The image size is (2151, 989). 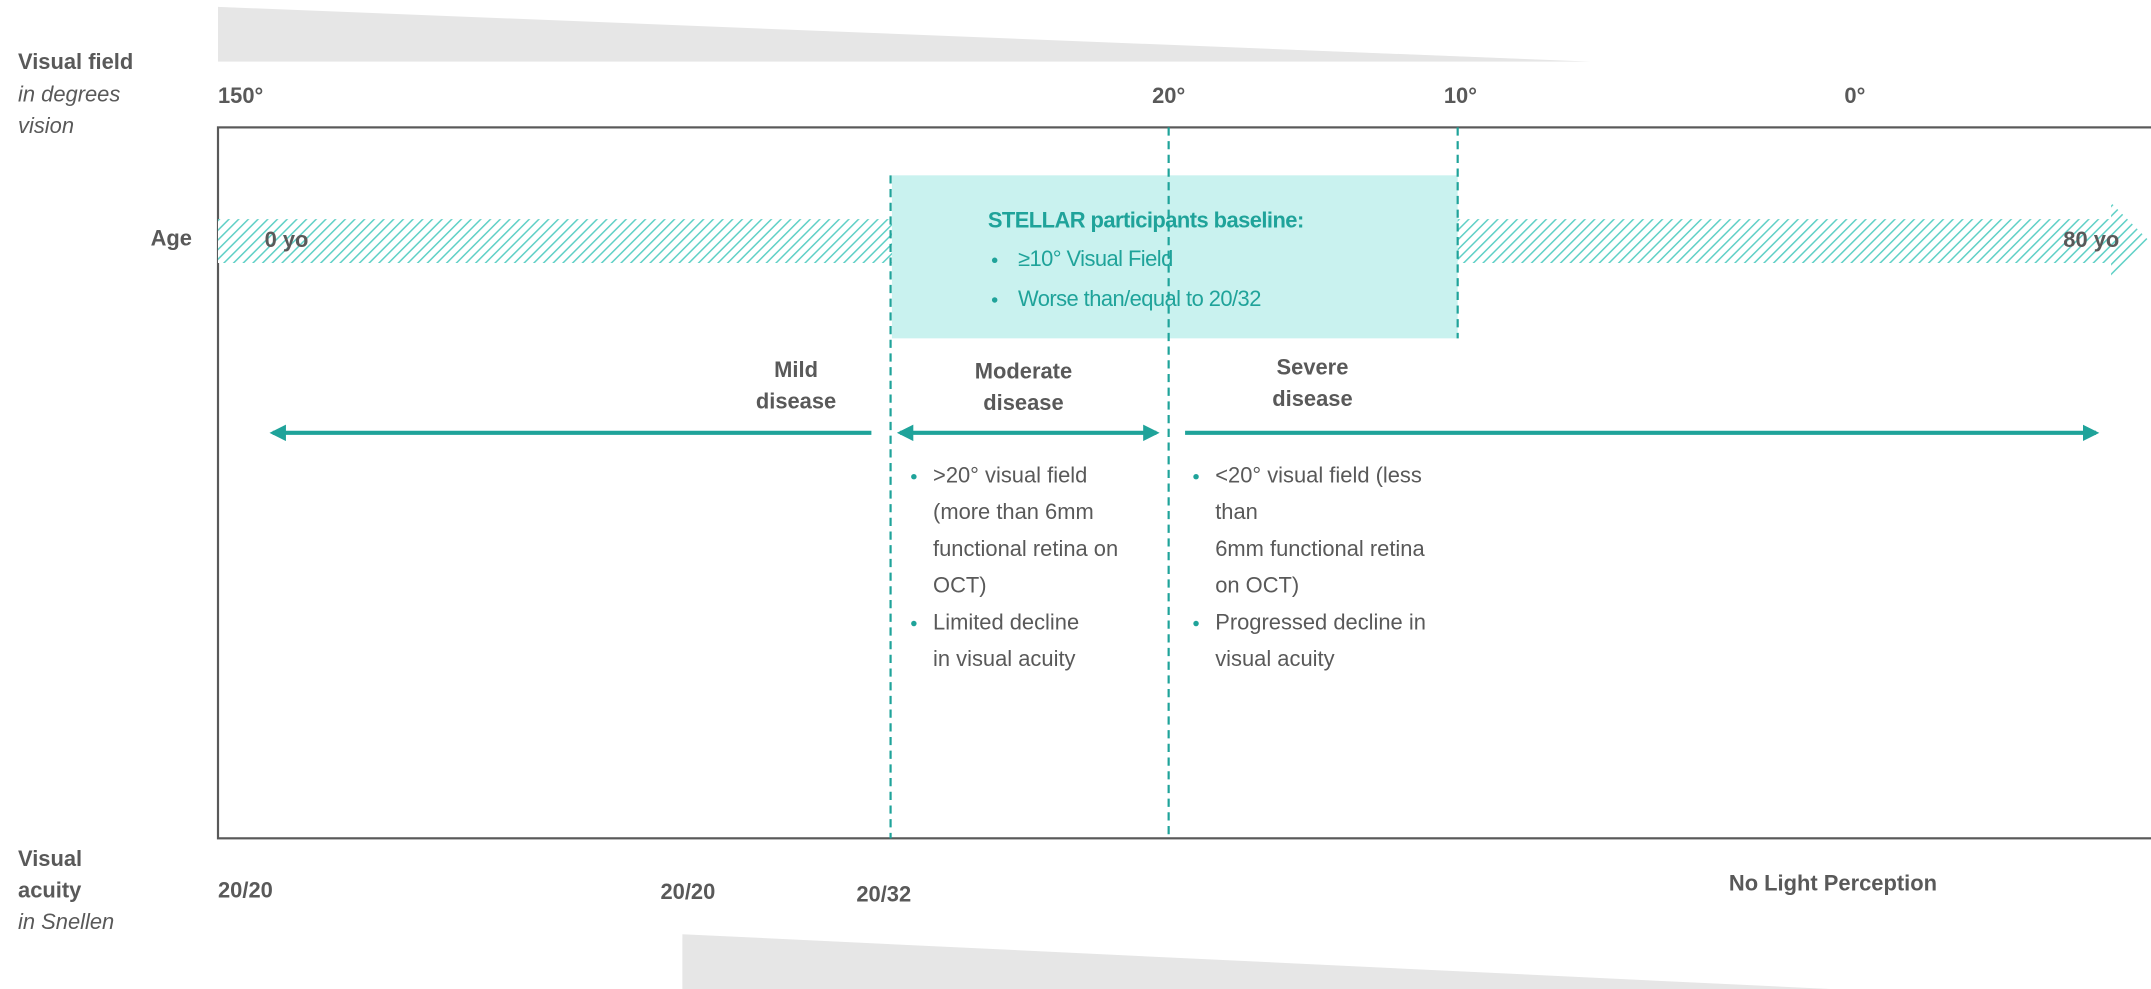 What do you see at coordinates (960, 585) in the screenshot?
I see `stage-bullet-line: OCT)` at bounding box center [960, 585].